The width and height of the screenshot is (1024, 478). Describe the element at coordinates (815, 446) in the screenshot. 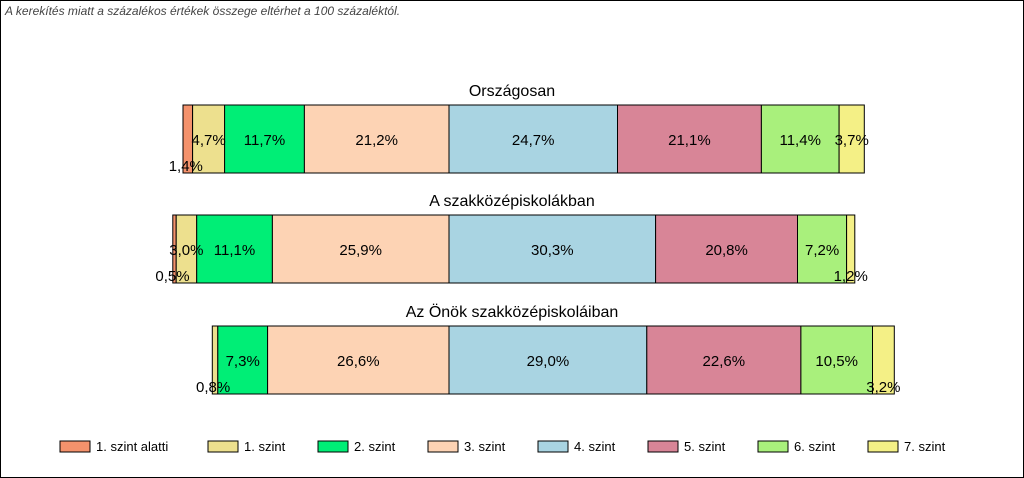

I see `legend-label: 6. szint` at that location.